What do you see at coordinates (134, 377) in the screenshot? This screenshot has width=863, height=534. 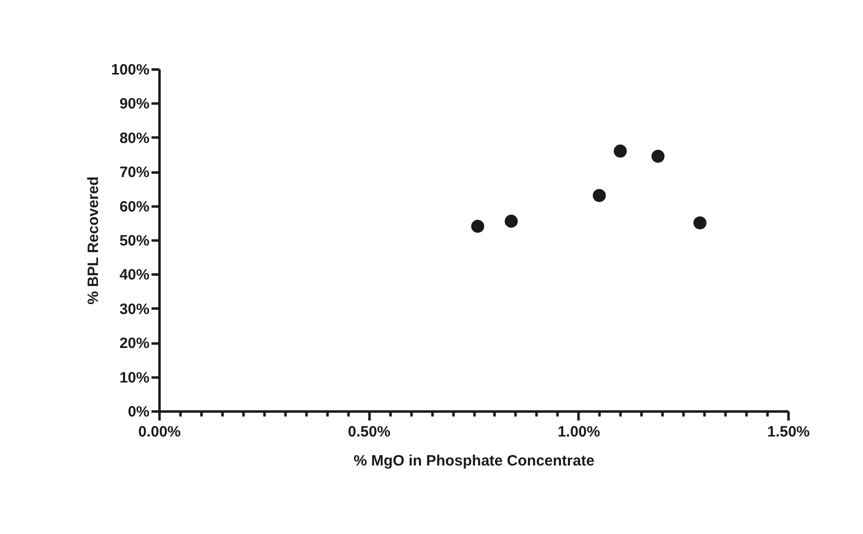 I see `y-tick-label: 10%` at bounding box center [134, 377].